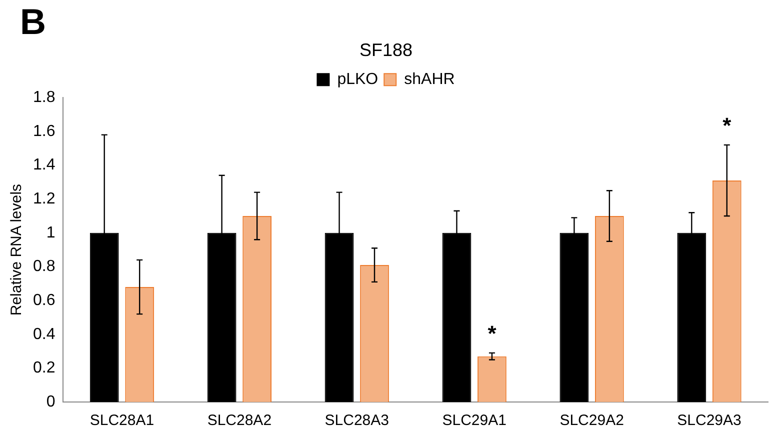 This screenshot has width=778, height=444. I want to click on y-axis-title: Relative RNA levels, so click(17, 250).